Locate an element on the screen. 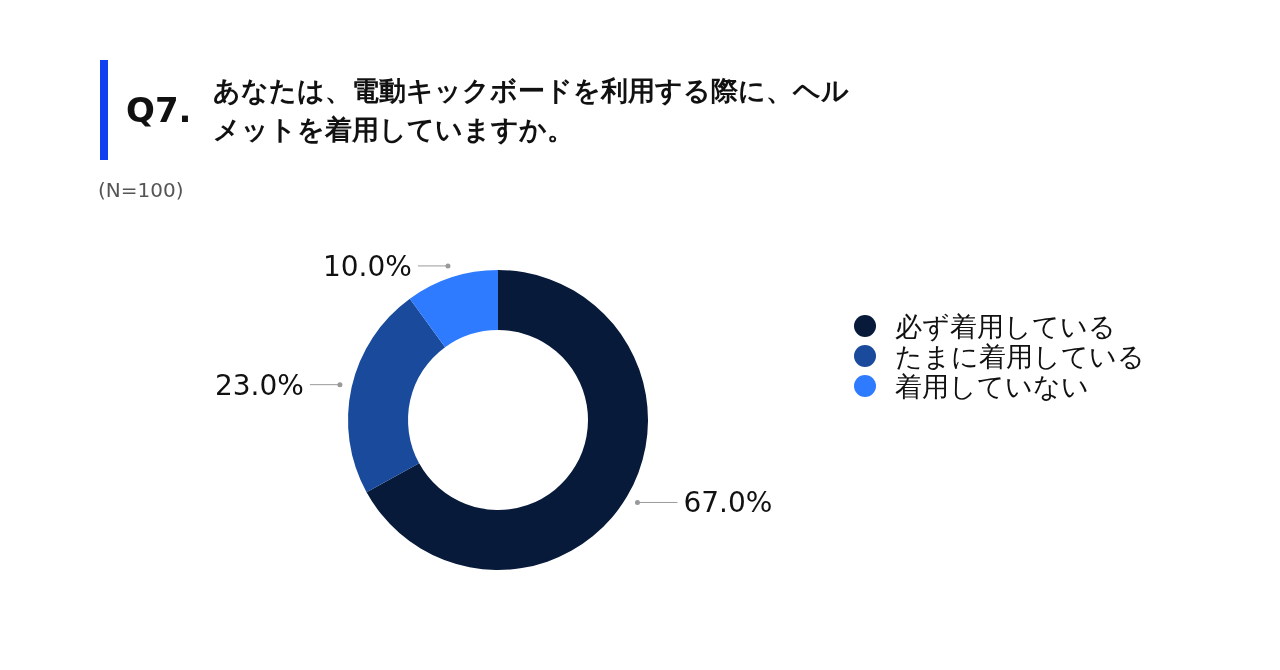  data-label: 67.0% is located at coordinates (728, 503).